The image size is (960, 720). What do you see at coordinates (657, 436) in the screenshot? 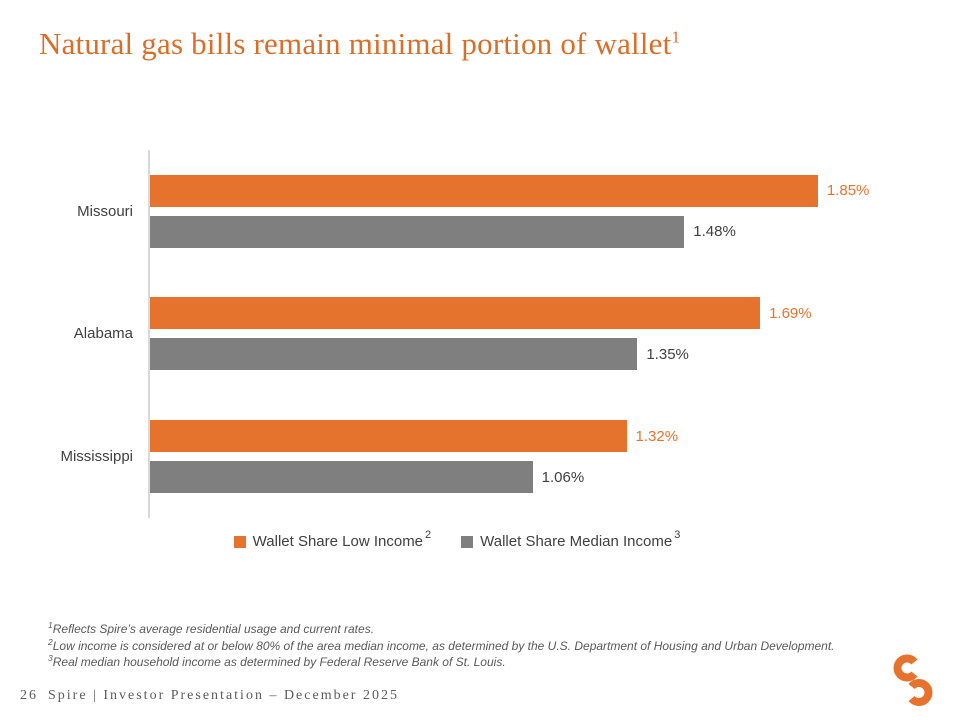
I see `value-label-mississippi-low-income: 1.32%` at bounding box center [657, 436].